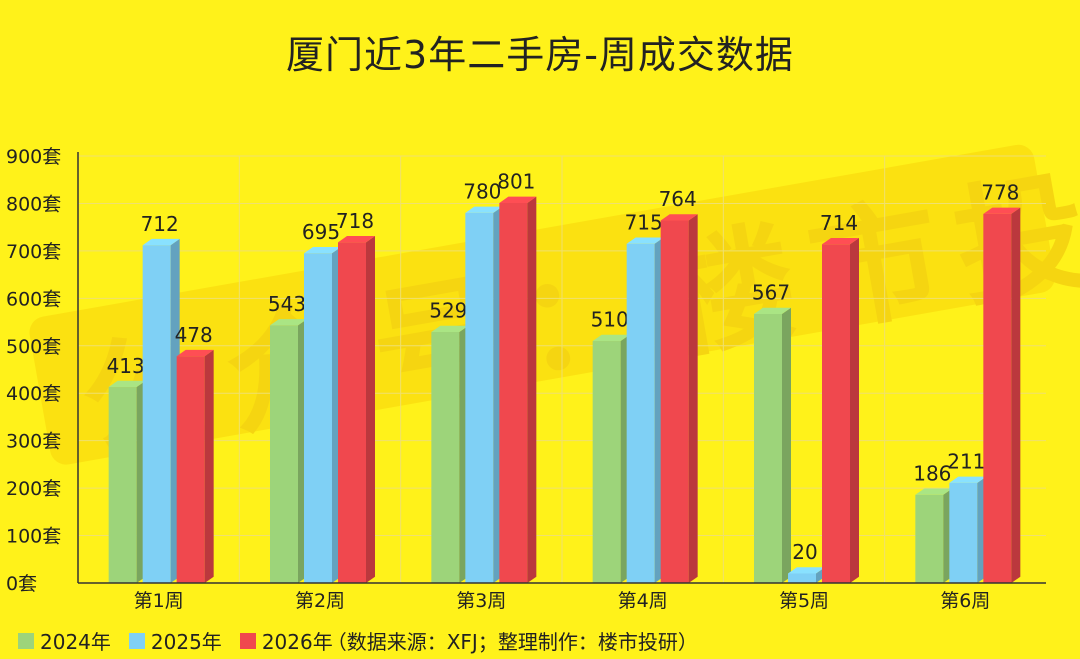 This screenshot has width=1080, height=659. What do you see at coordinates (33, 252) in the screenshot?
I see `y-tick-label: 700套` at bounding box center [33, 252].